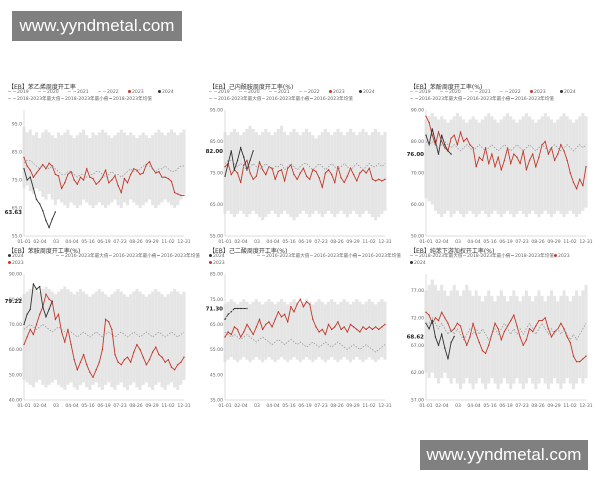  What do you see at coordinates (352, 242) in the screenshot?
I see `x-tick-label: 09-29` at bounding box center [352, 242].